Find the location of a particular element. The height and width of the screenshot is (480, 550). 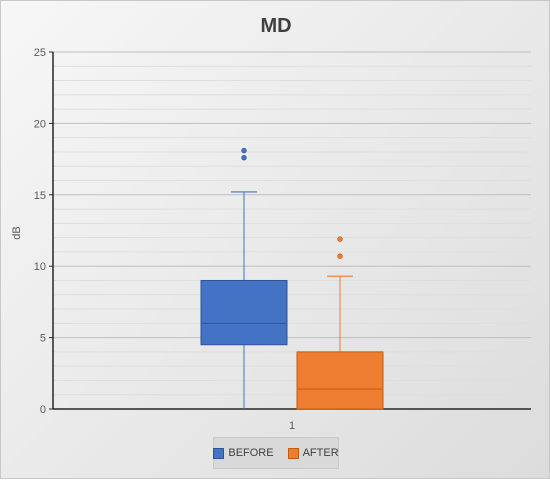

chart-title: MD is located at coordinates (275, 26).